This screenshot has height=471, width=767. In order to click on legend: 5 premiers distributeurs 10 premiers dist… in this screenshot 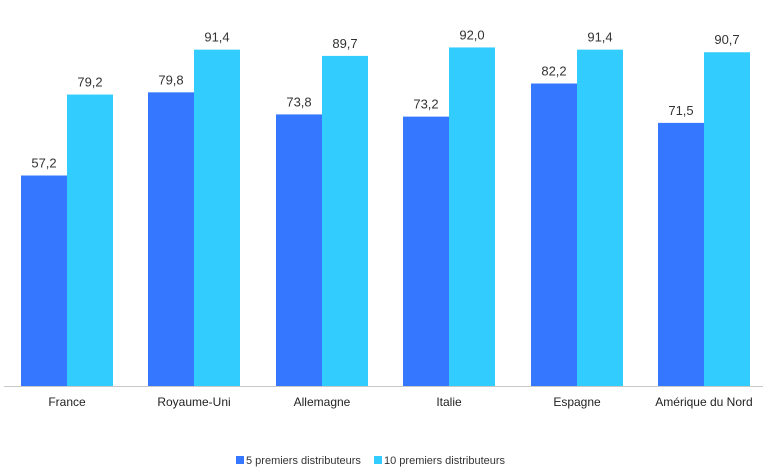, I will do `click(371, 461)`.